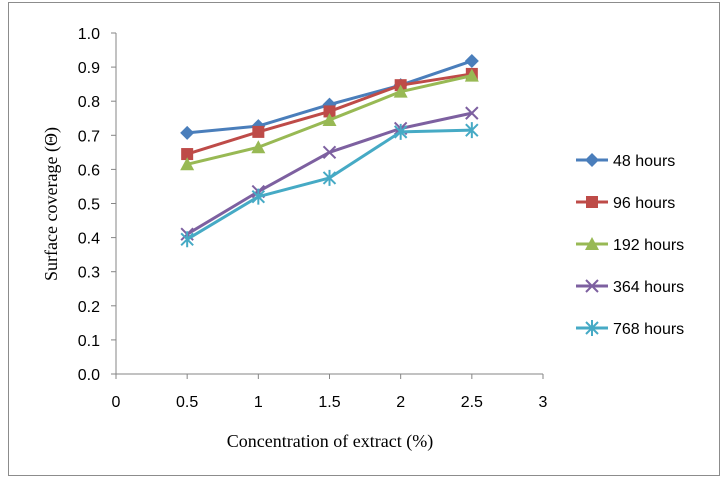  Describe the element at coordinates (400, 402) in the screenshot. I see `x-tick-label: 2` at that location.